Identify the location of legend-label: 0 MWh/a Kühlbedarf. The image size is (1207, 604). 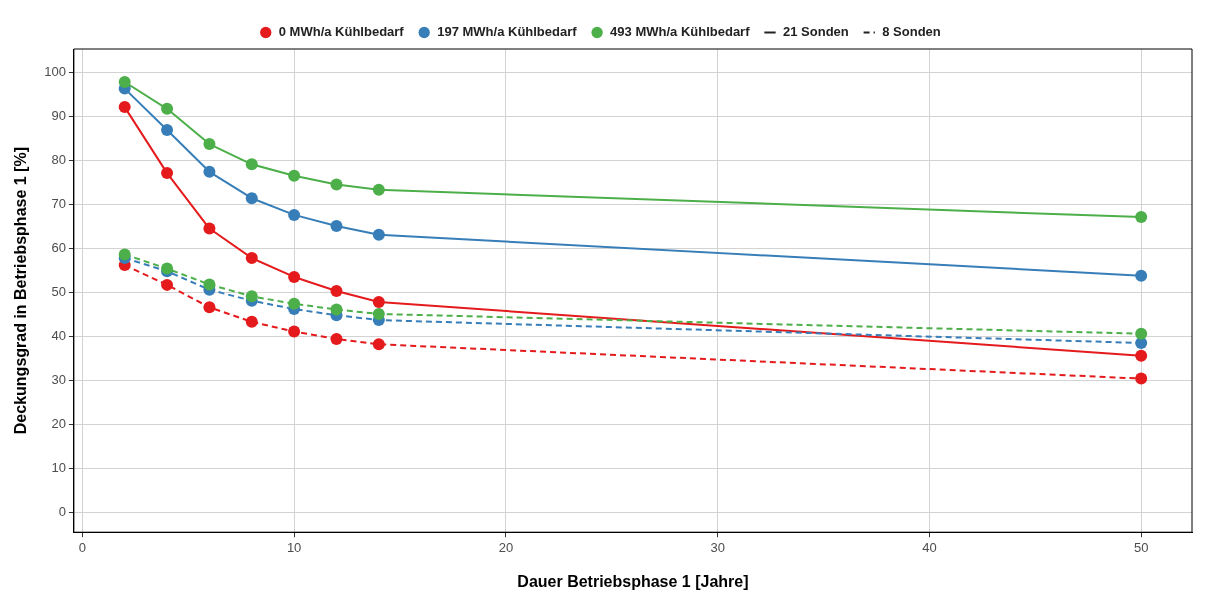
(341, 32).